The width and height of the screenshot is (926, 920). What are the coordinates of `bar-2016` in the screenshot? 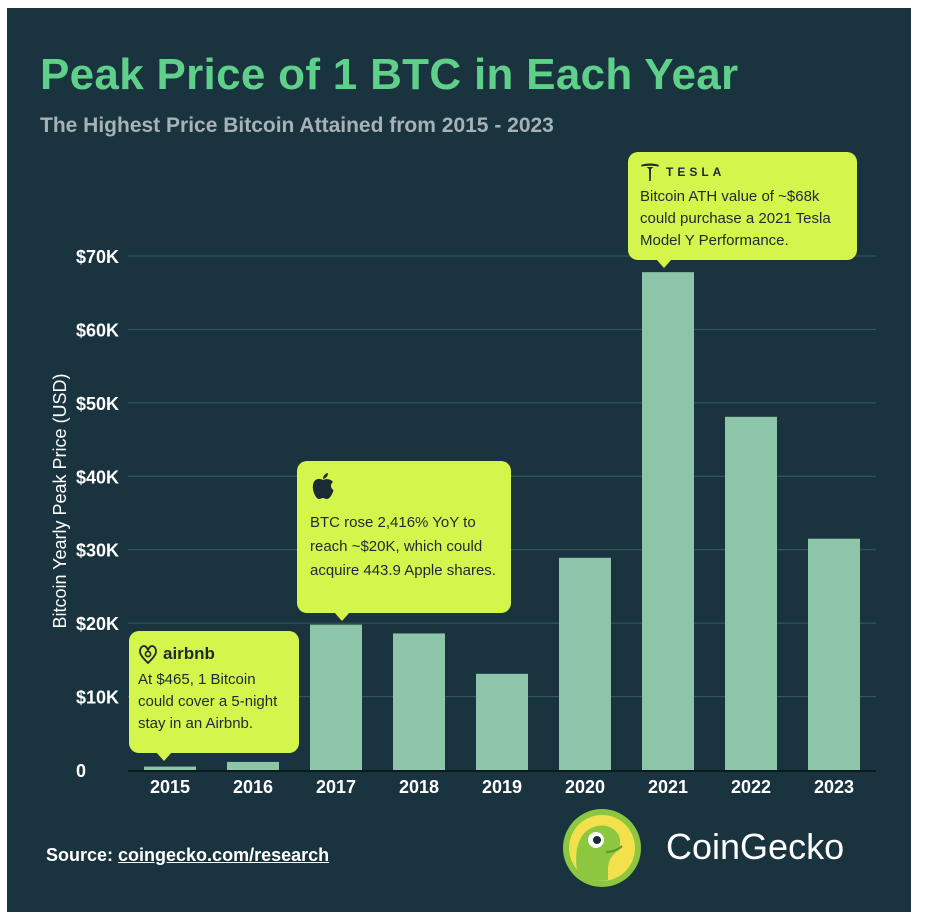 It's located at (253, 765).